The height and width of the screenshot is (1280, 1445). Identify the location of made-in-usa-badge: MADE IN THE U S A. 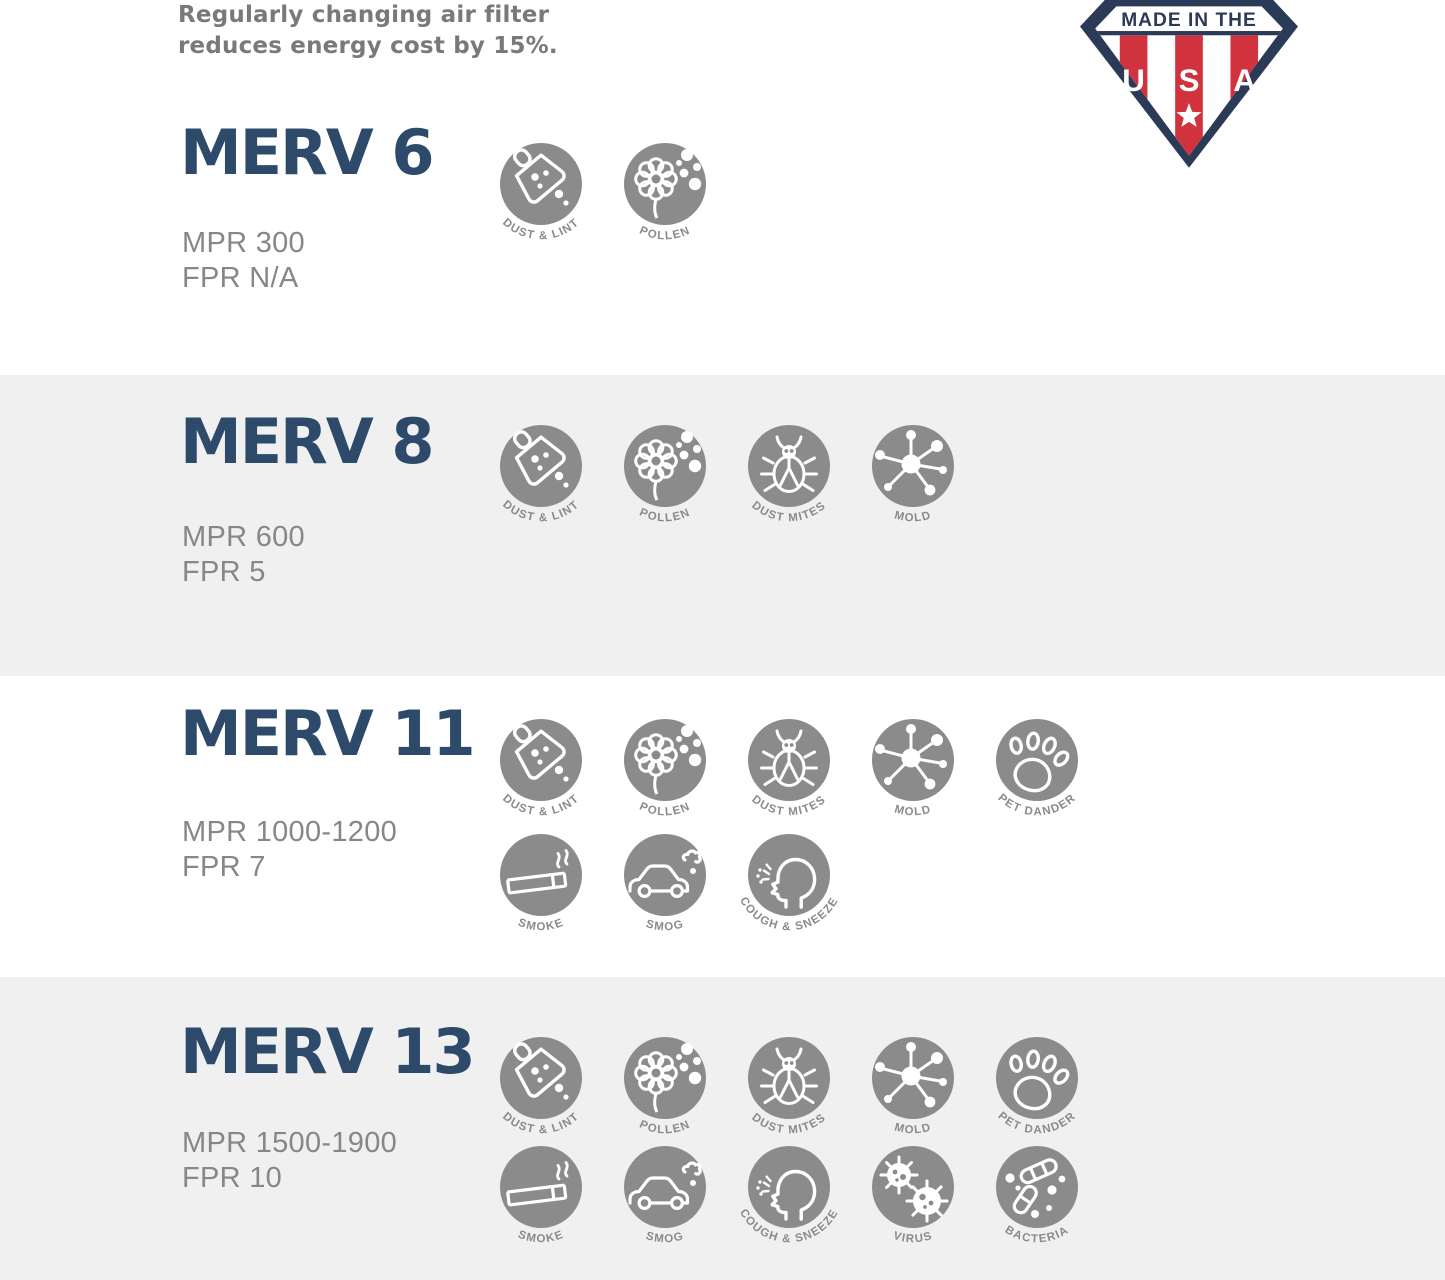
(1189, 84).